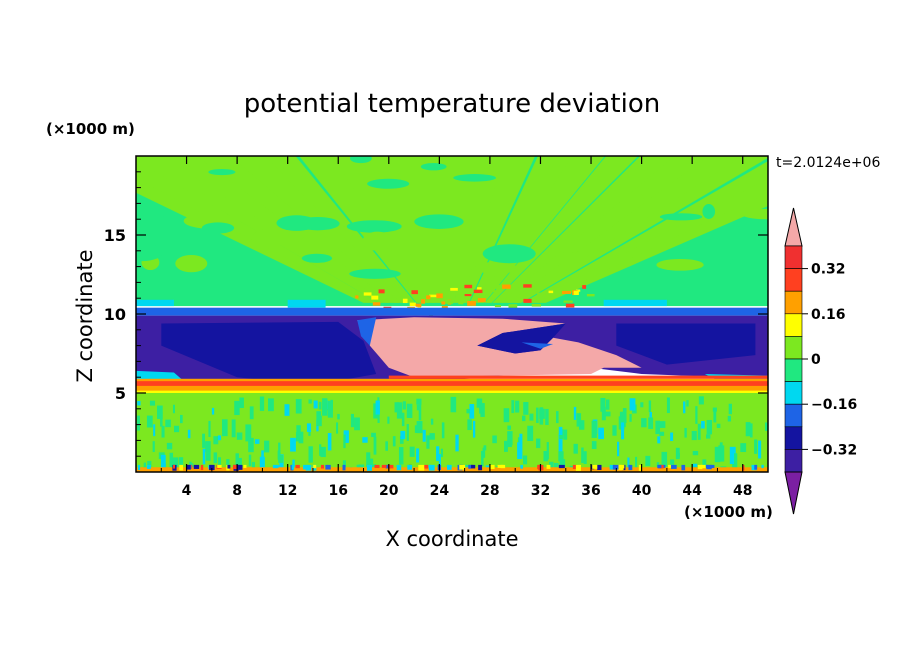 The width and height of the screenshot is (904, 654). Describe the element at coordinates (452, 391) in the screenshot. I see `warm-band-base` at that location.